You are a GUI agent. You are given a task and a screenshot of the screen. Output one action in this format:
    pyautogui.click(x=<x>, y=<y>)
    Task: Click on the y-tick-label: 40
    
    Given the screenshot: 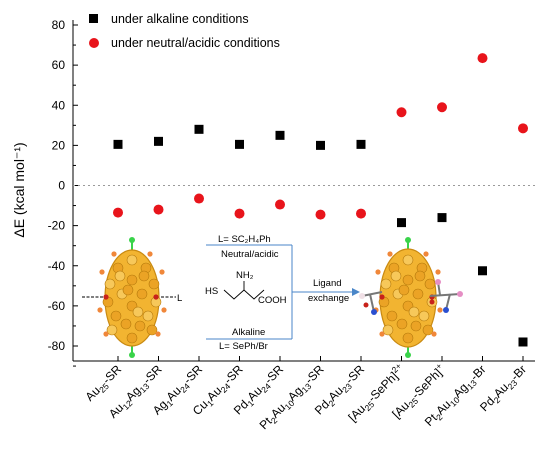 What is the action you would take?
    pyautogui.click(x=59, y=105)
    